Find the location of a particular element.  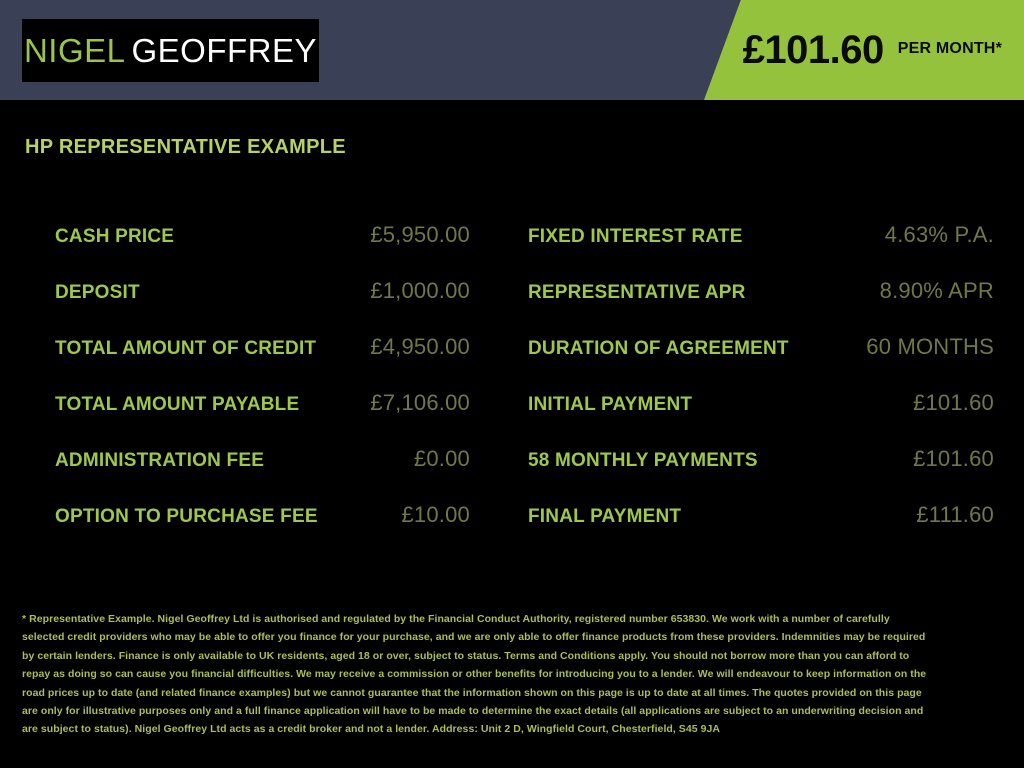

monthly-price-block: £101.60 PER MONTH* is located at coordinates (872, 50).